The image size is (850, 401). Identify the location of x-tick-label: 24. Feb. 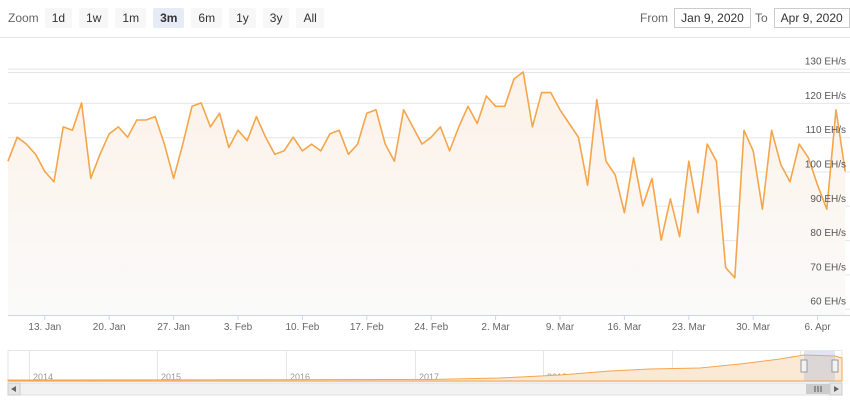
(431, 327).